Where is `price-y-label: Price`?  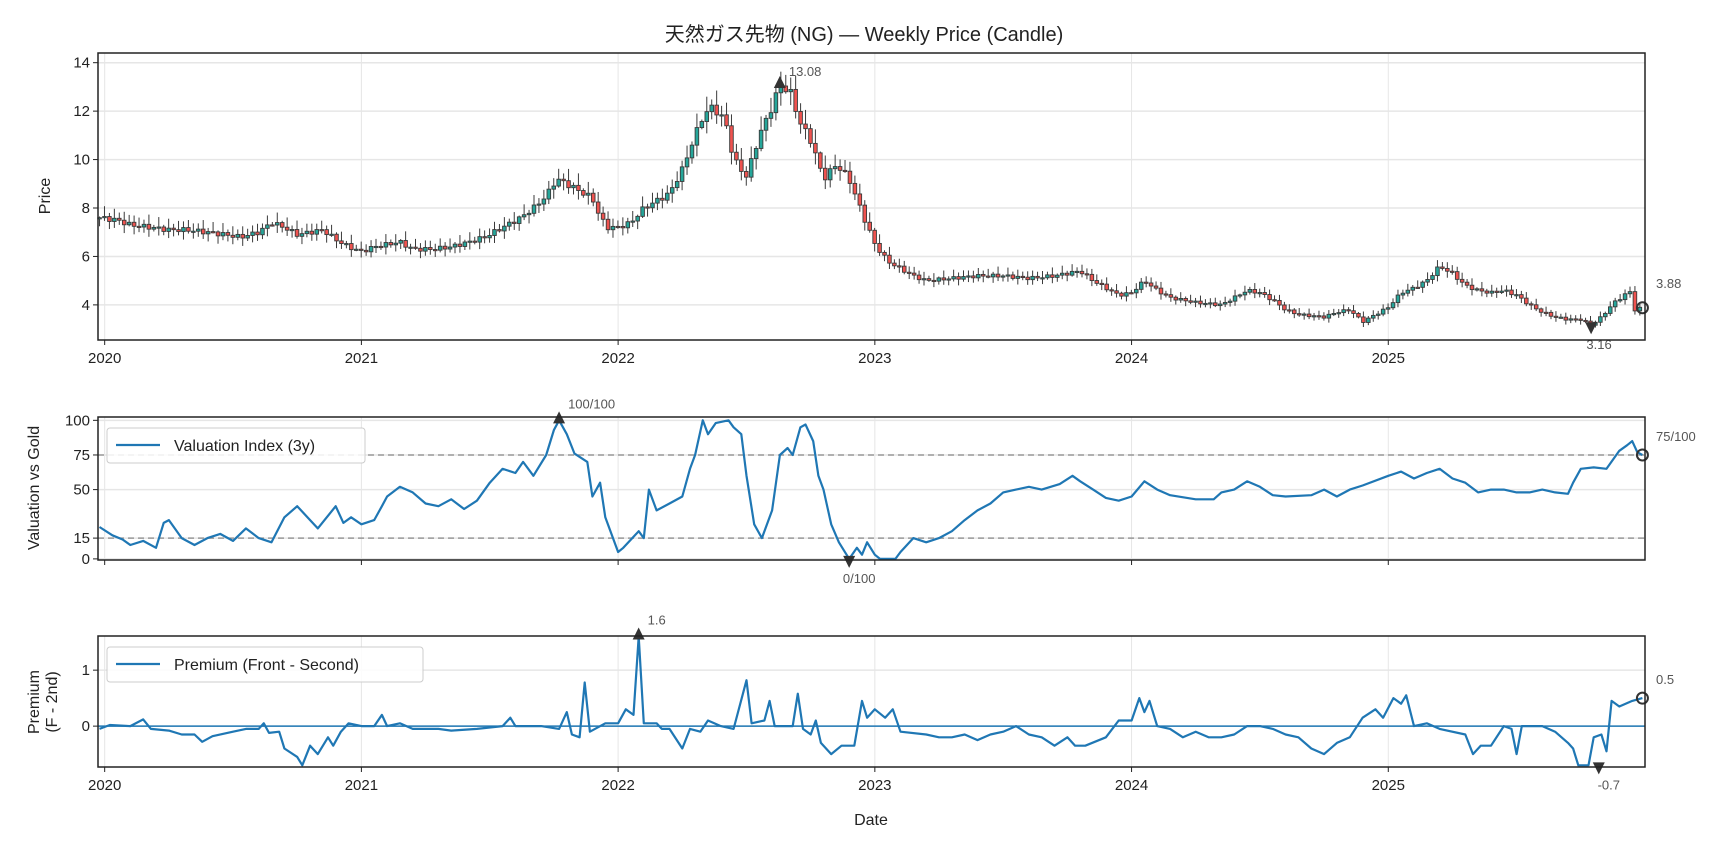
price-y-label: Price is located at coordinates (45, 196).